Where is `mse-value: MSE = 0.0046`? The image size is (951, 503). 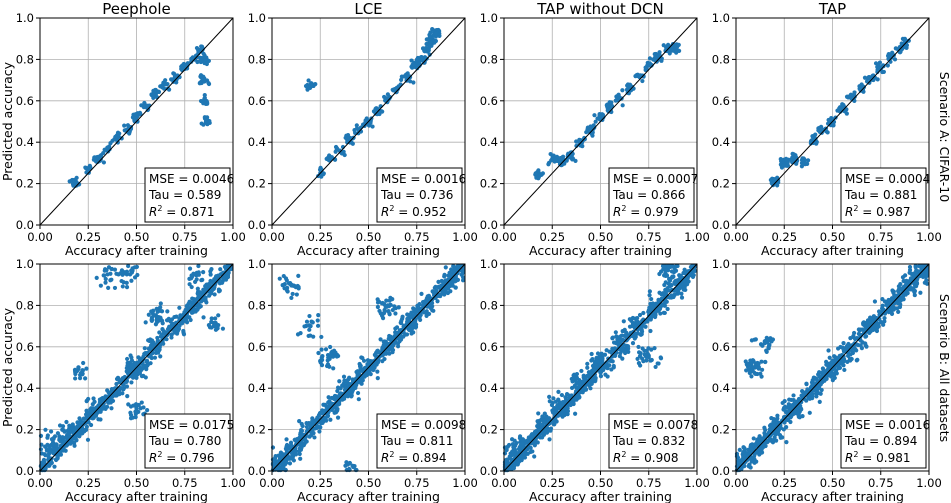 mse-value: MSE = 0.0046 is located at coordinates (191, 179).